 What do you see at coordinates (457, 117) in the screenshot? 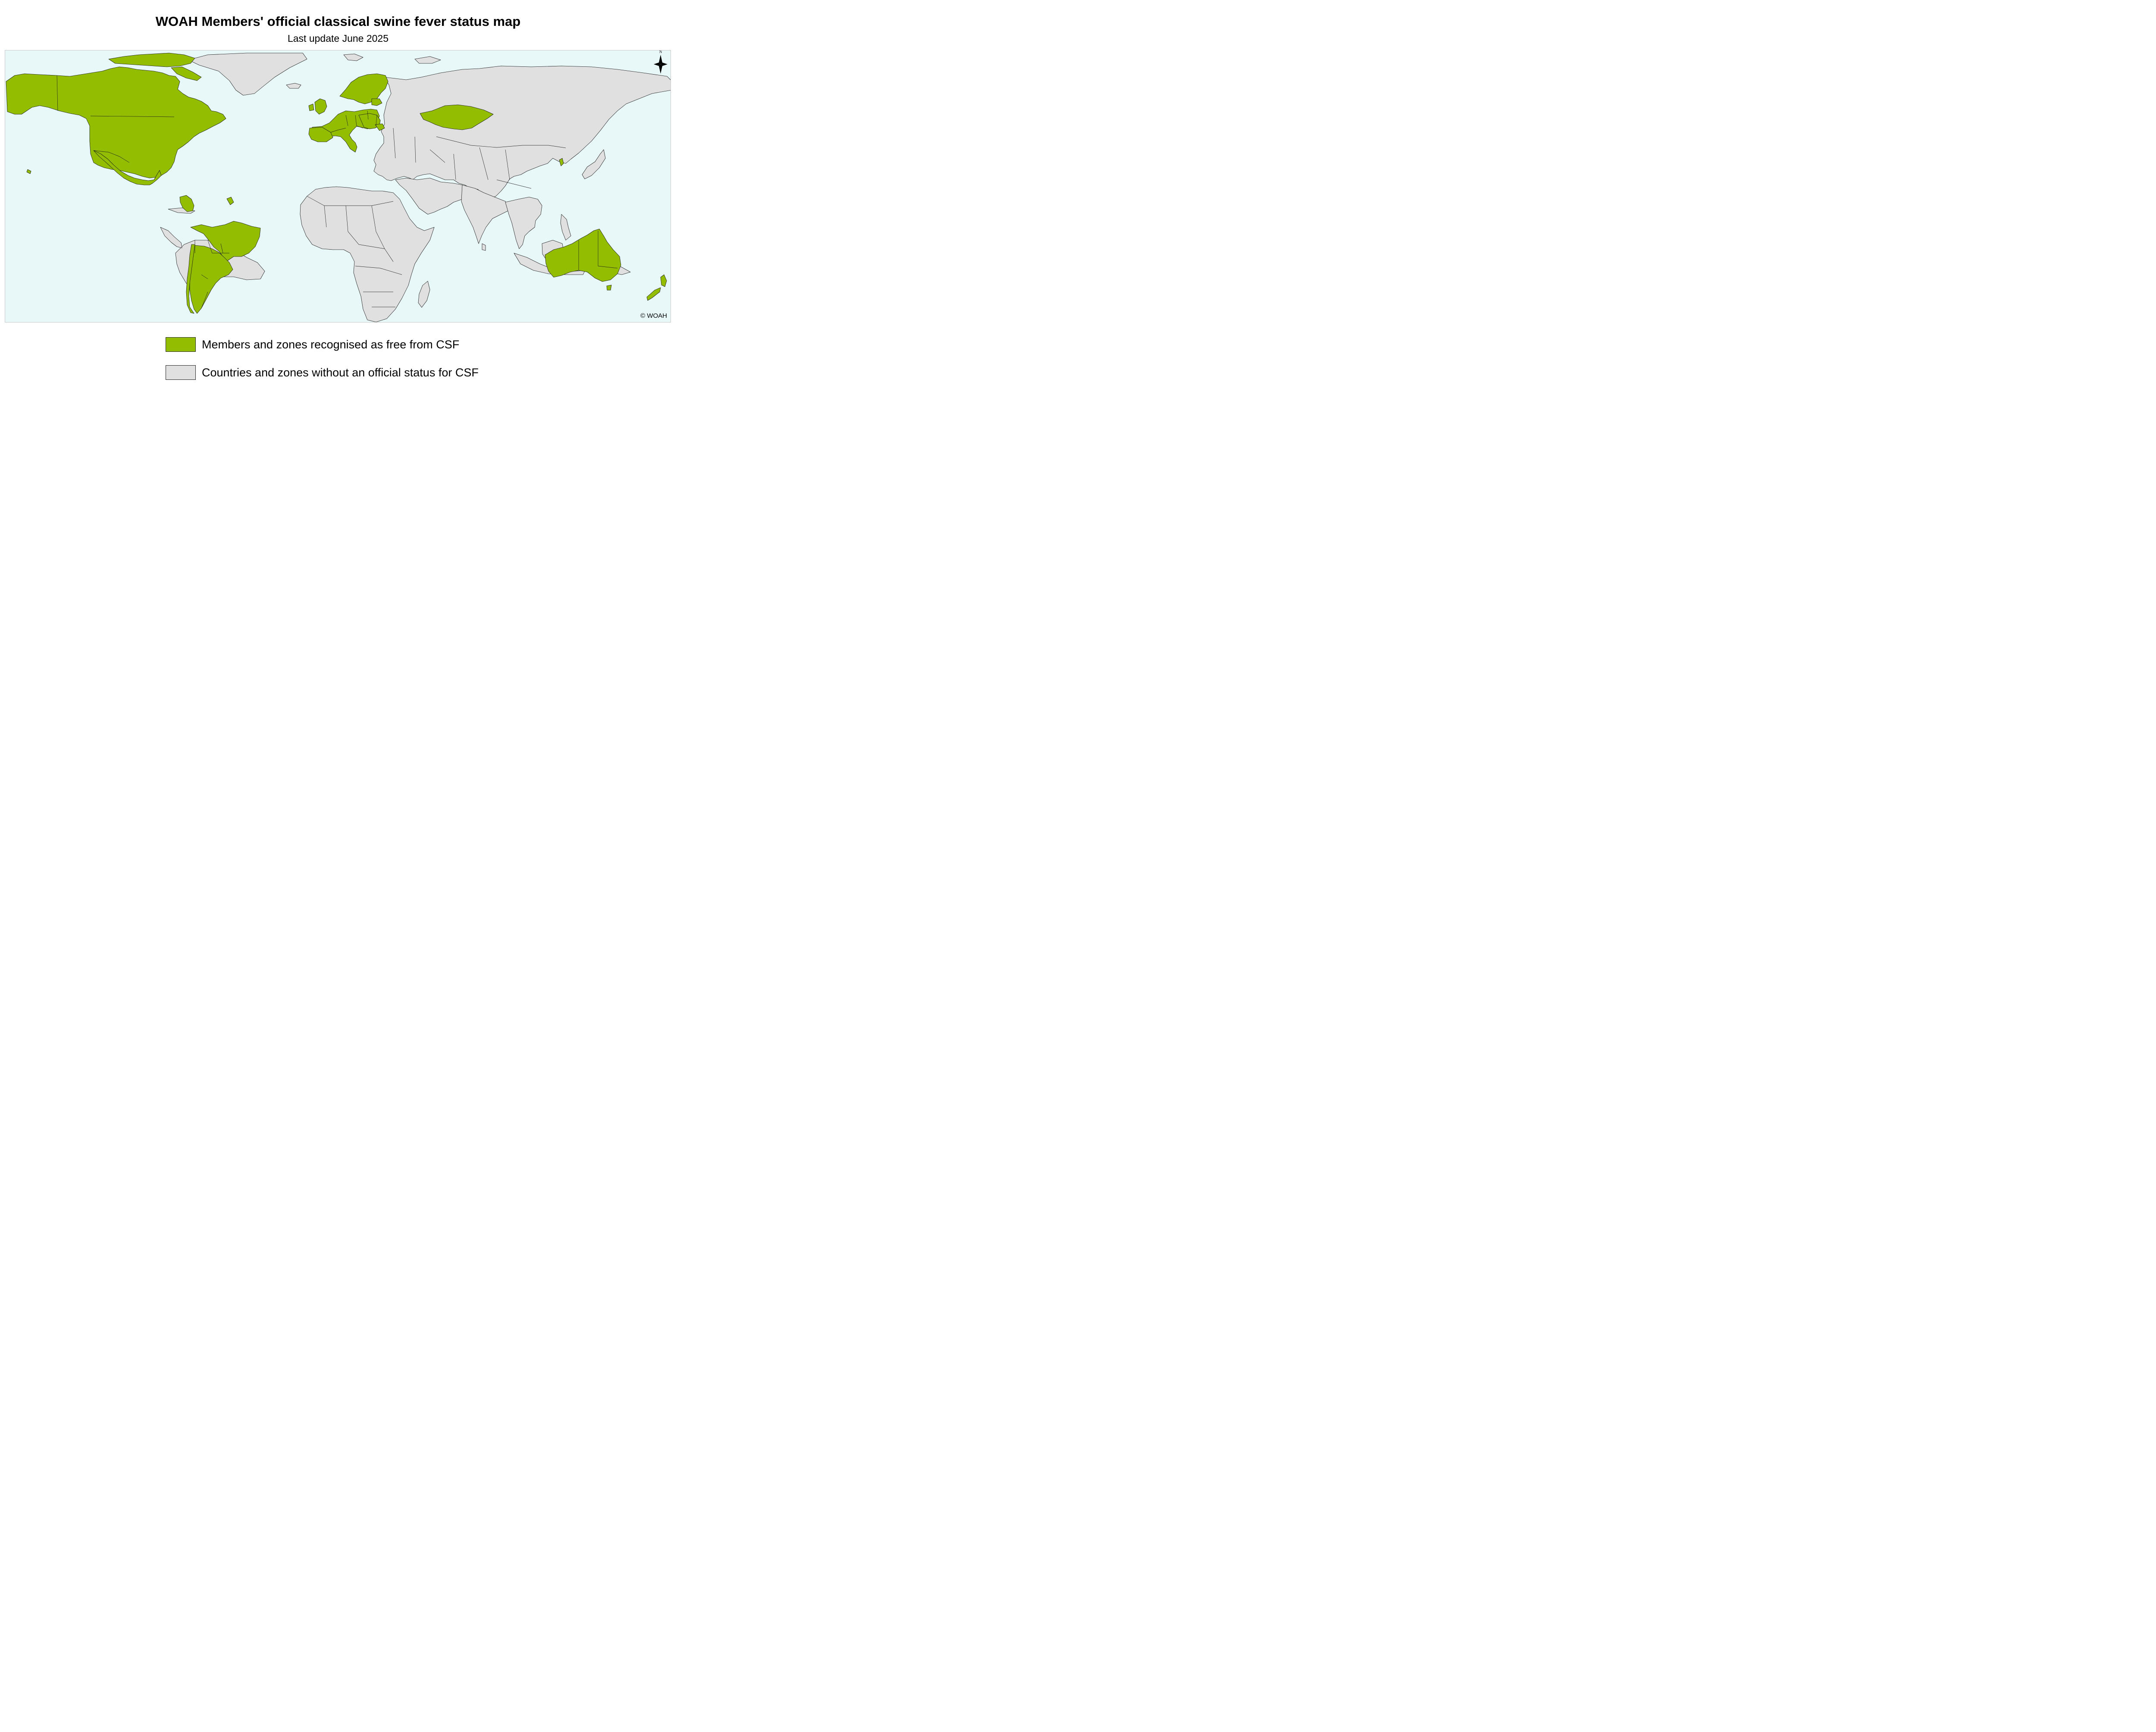
I see `kazakhstan-free` at bounding box center [457, 117].